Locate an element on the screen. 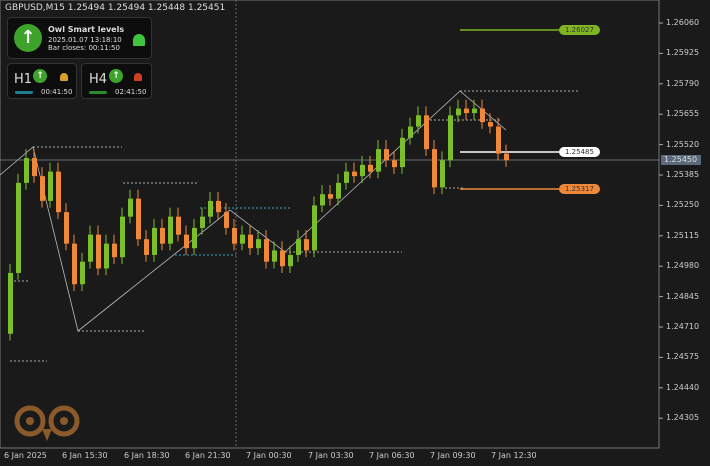 This screenshot has width=710, height=466. level-green-tag: 1.26027 is located at coordinates (579, 30).